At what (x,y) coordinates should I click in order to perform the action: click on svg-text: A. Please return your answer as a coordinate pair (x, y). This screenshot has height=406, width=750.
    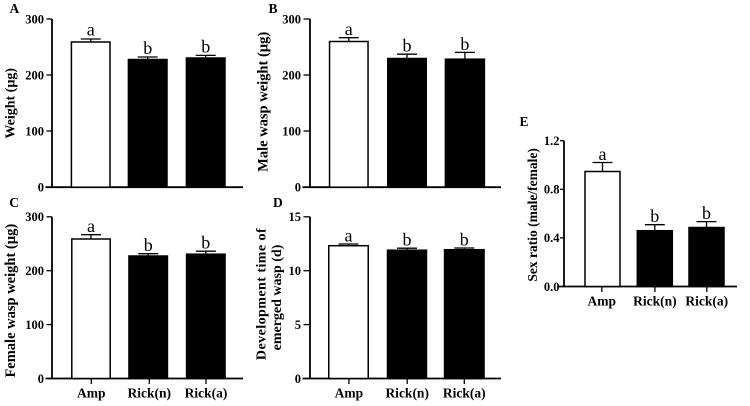
    Looking at the image, I should click on (15, 8).